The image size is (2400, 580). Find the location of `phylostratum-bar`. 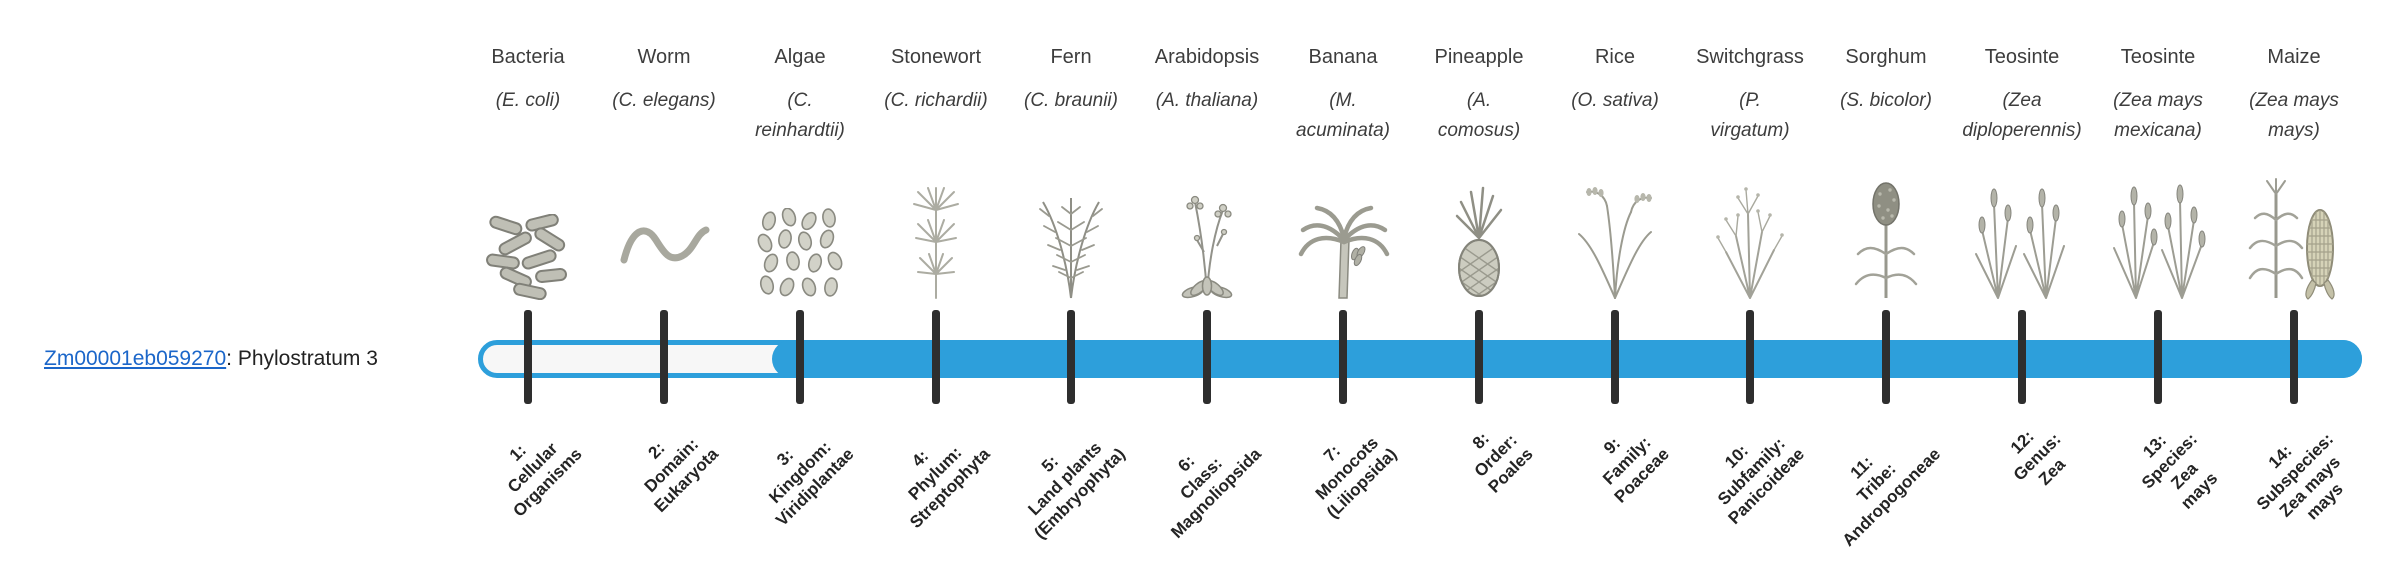

phylostratum-bar is located at coordinates (1420, 359).